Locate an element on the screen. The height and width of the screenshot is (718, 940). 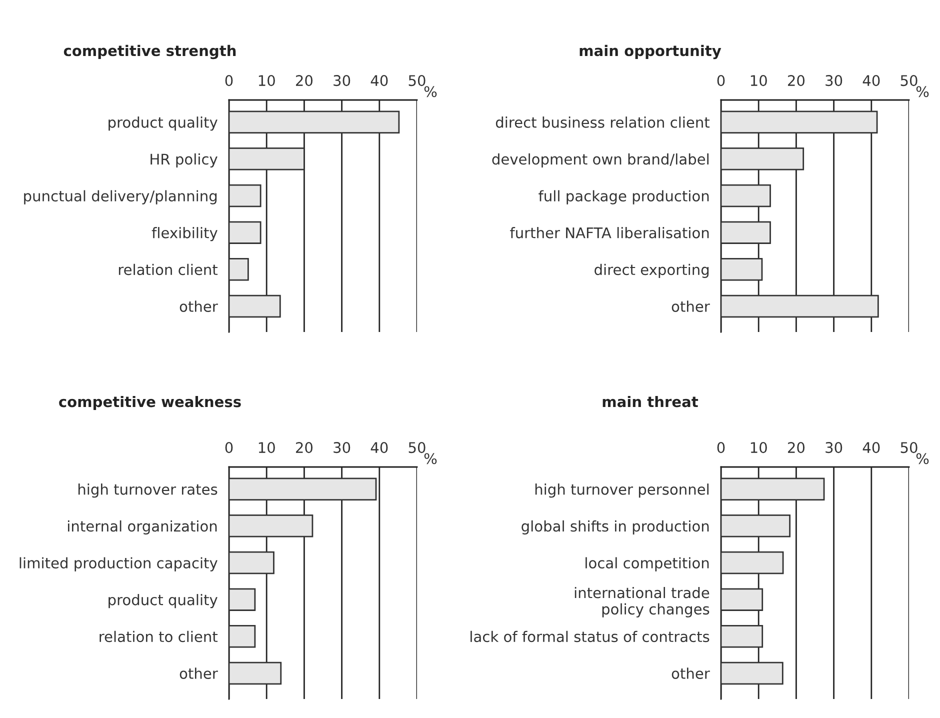
y-tick-label: flexibility is located at coordinates (185, 234).